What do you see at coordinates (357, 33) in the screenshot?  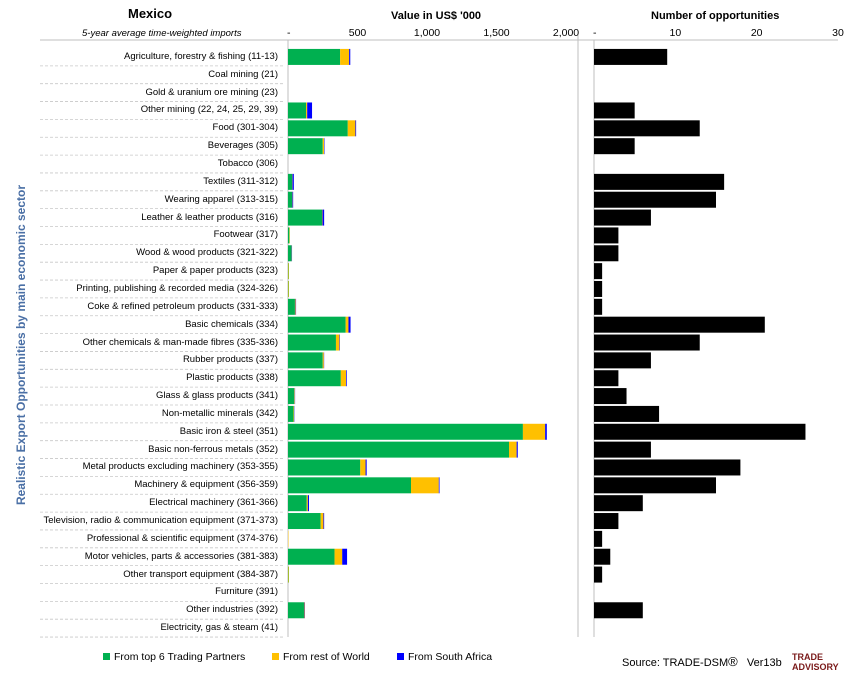 I see `value-tick-label: 500` at bounding box center [357, 33].